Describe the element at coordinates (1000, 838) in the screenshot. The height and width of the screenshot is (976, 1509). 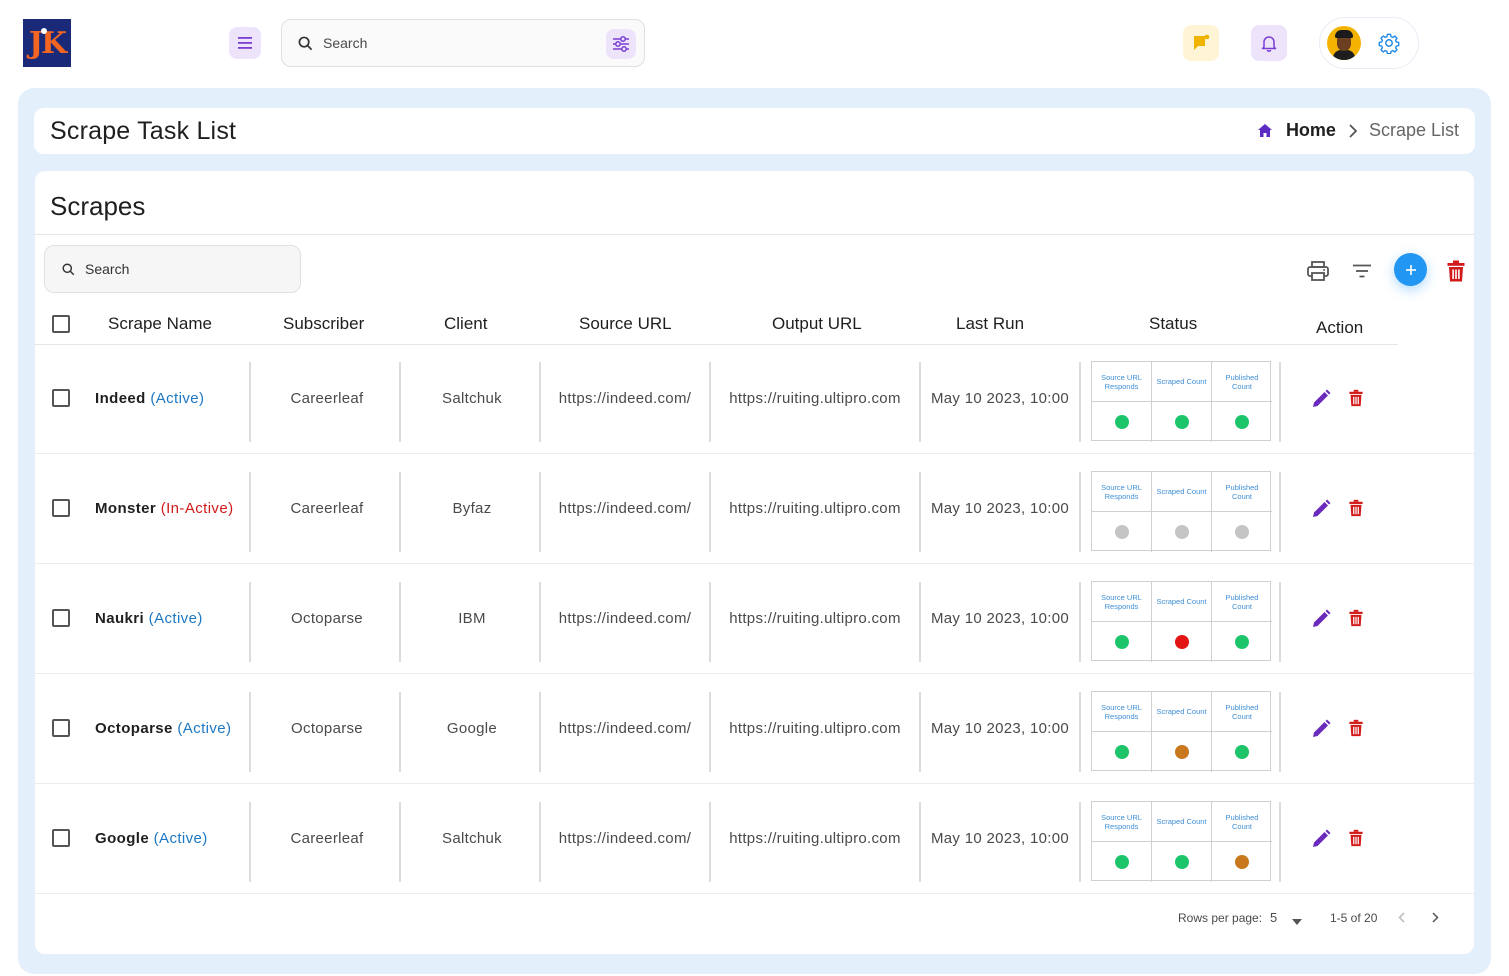
I see `cell-last-run: May 10 2023, 10:00` at that location.